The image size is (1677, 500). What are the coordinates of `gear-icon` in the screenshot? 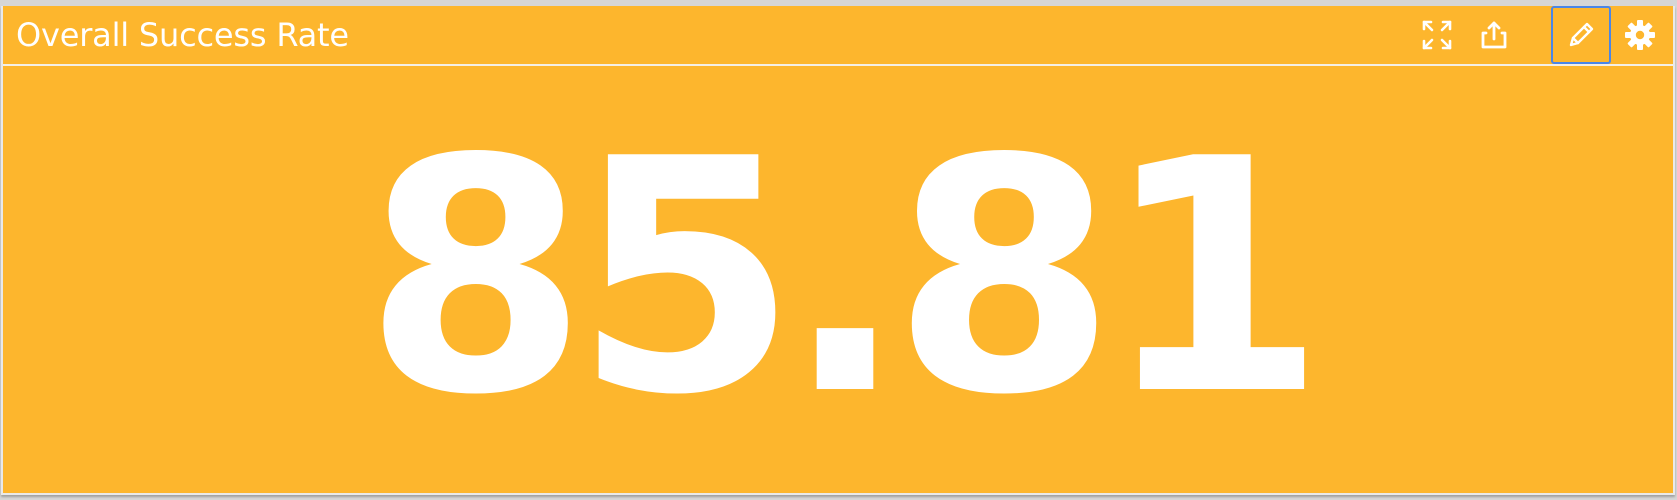 It's located at (1640, 35).